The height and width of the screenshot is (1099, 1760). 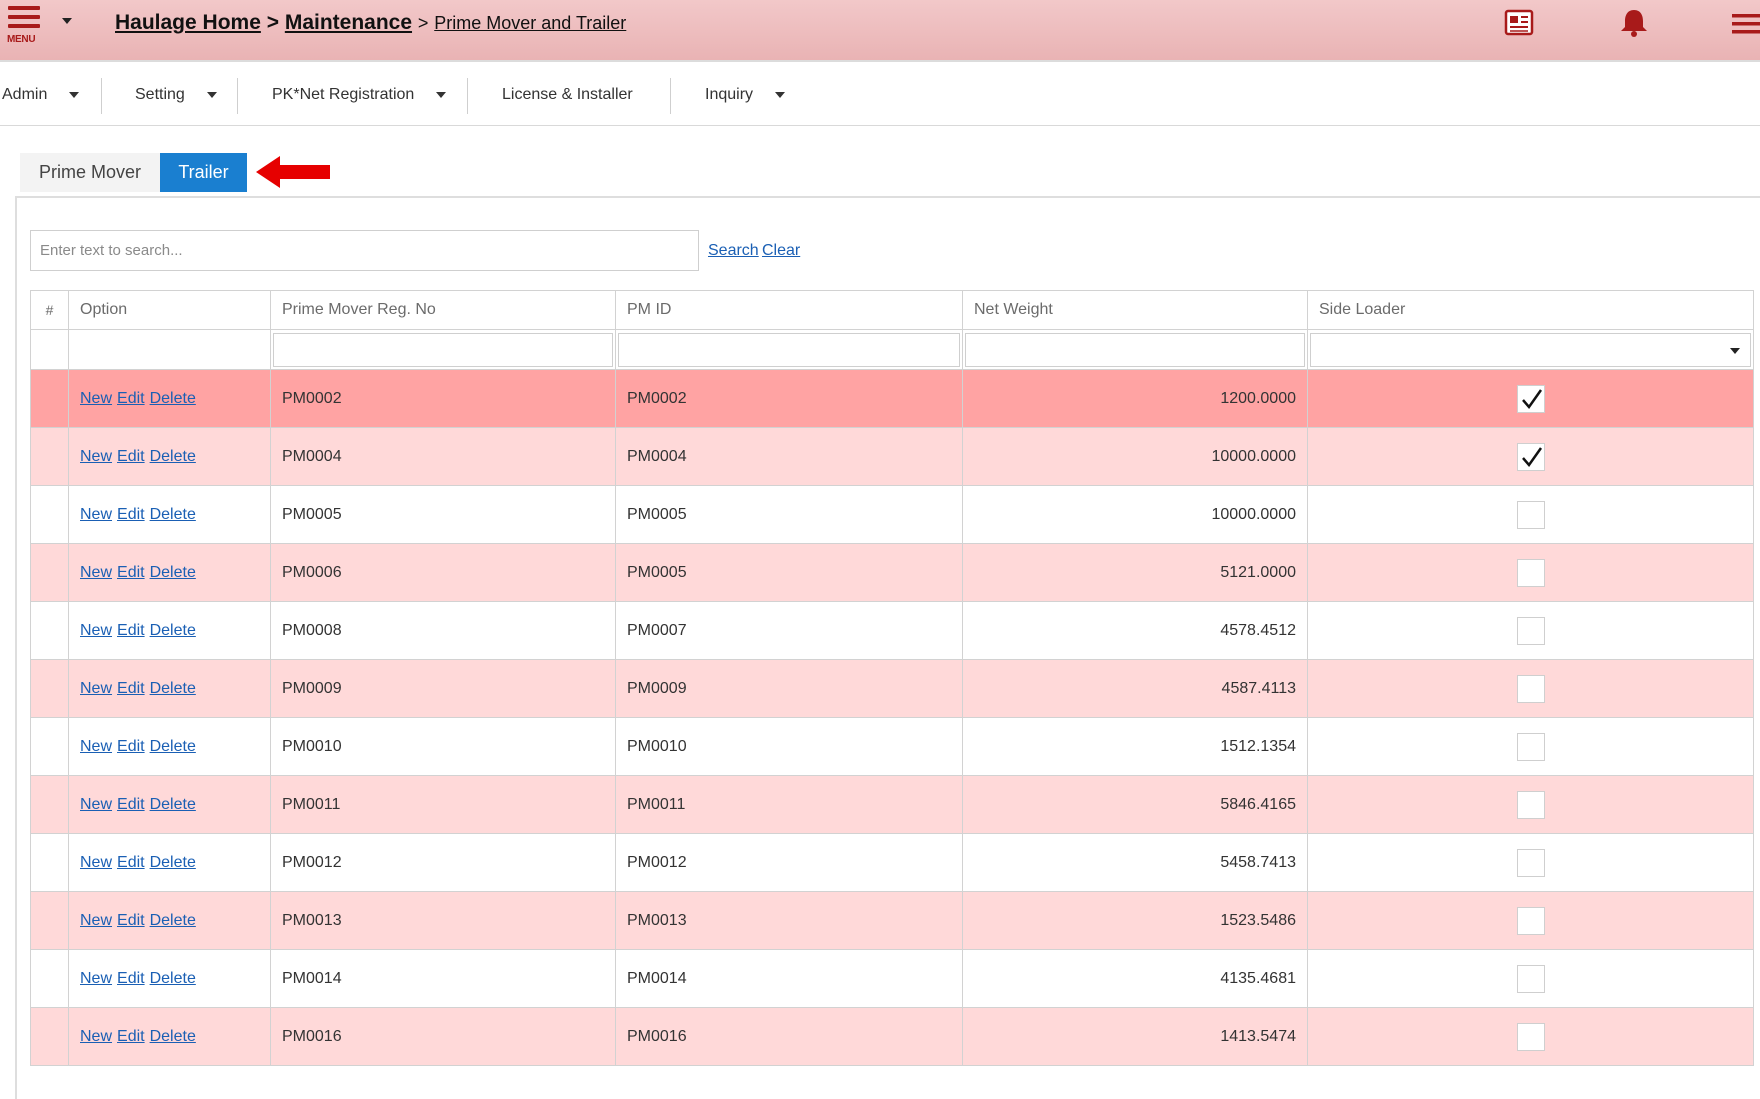 What do you see at coordinates (892, 572) in the screenshot?
I see `table-row: New Edit Delete PM0006 PM0005 5121.0000` at bounding box center [892, 572].